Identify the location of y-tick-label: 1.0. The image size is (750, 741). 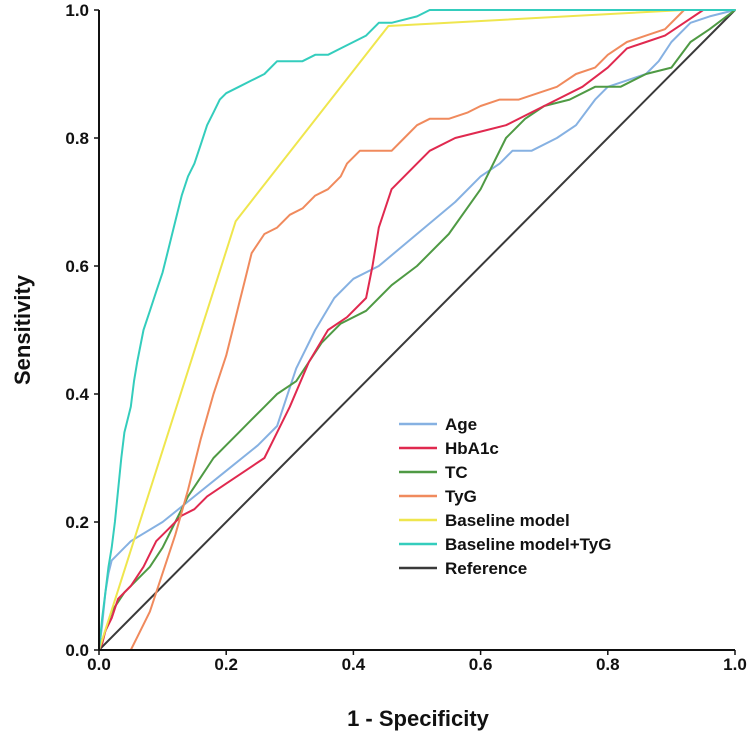
(77, 10).